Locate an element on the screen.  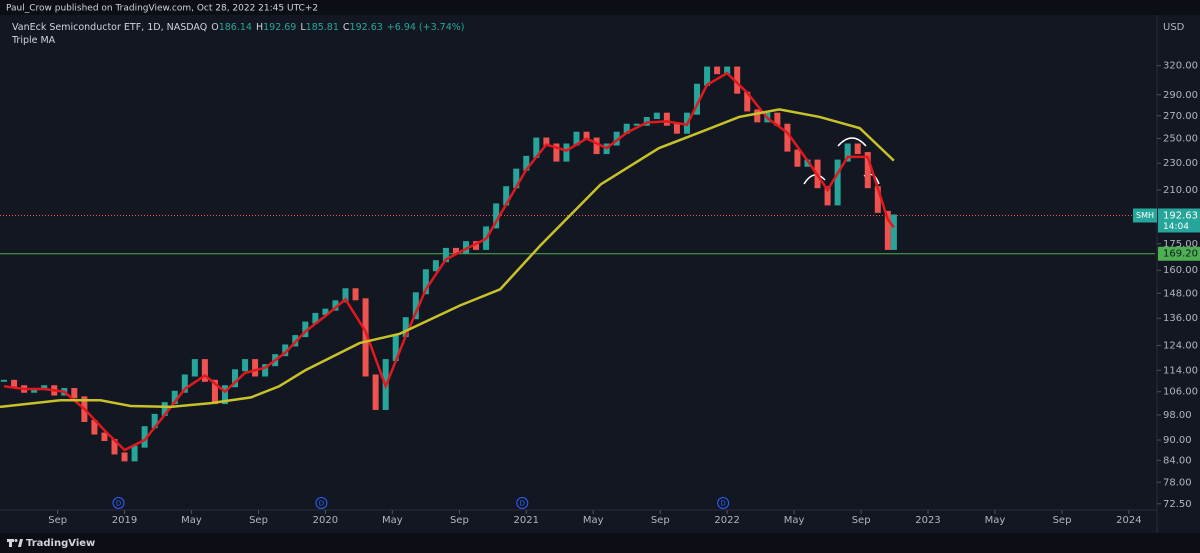
currency: USD is located at coordinates (1174, 27).